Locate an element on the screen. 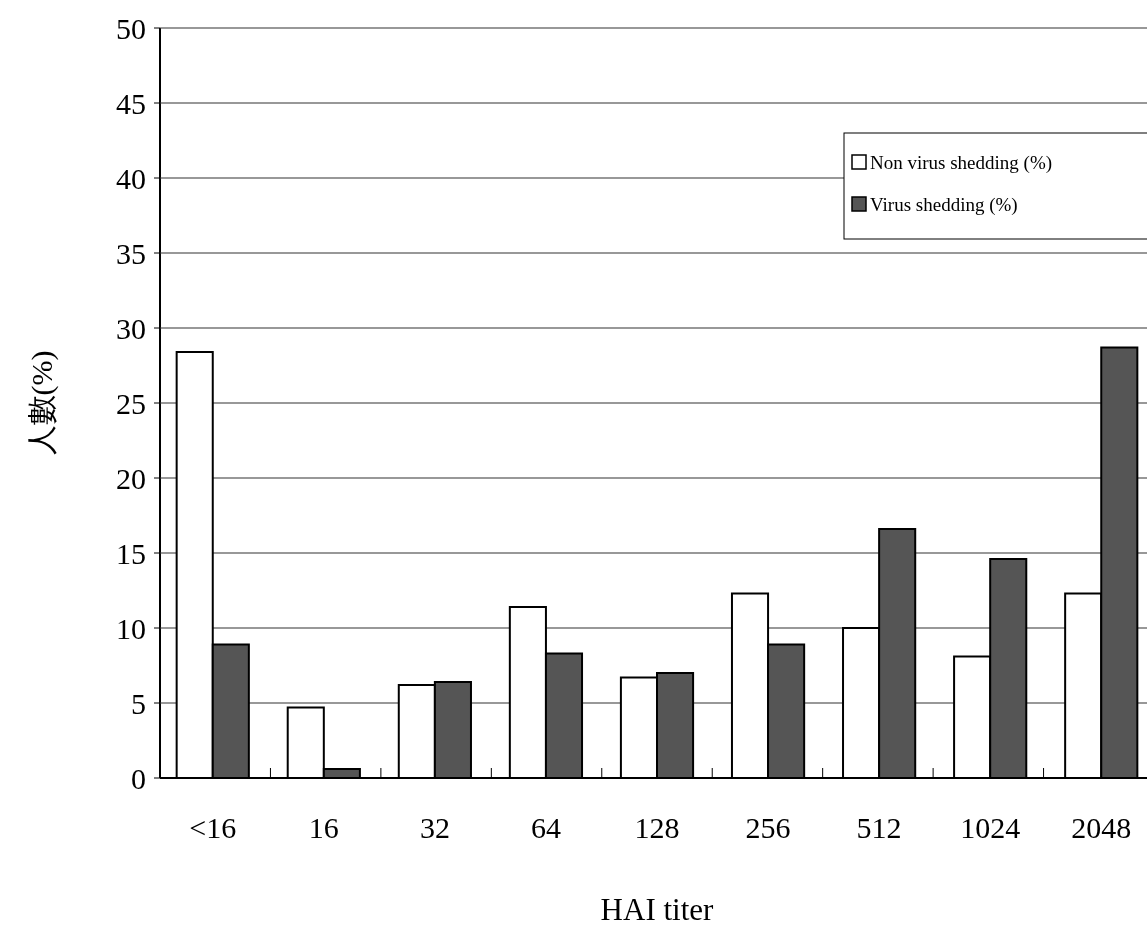  x-tick-label: 2048 is located at coordinates (1101, 827).